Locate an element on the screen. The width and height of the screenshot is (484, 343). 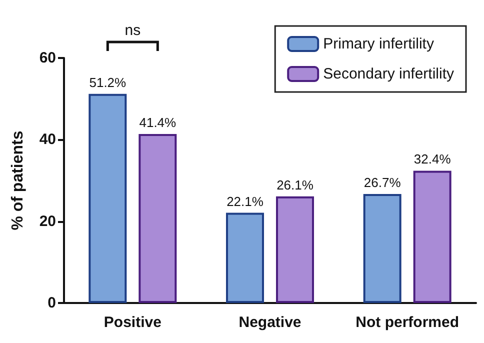
data-label: 32.4% is located at coordinates (433, 159).